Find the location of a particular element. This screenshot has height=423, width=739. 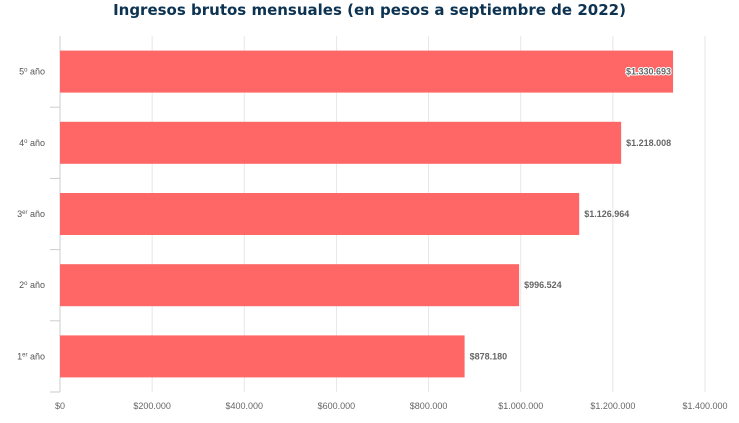

data-label: $878.180 is located at coordinates (489, 356).